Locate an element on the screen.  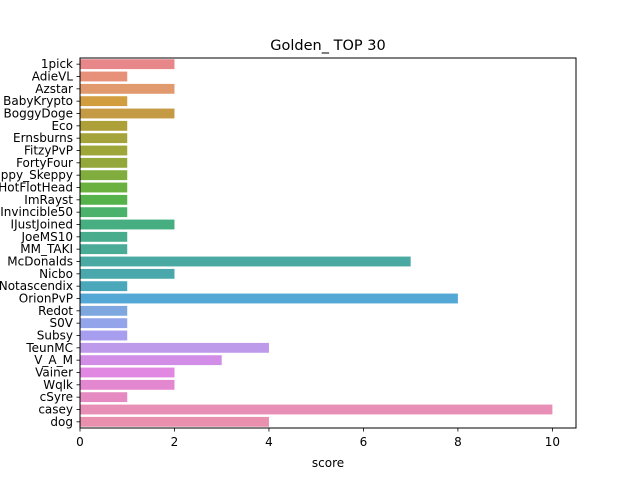
y-tick-label: Happy_Skeppy is located at coordinates (36, 175).